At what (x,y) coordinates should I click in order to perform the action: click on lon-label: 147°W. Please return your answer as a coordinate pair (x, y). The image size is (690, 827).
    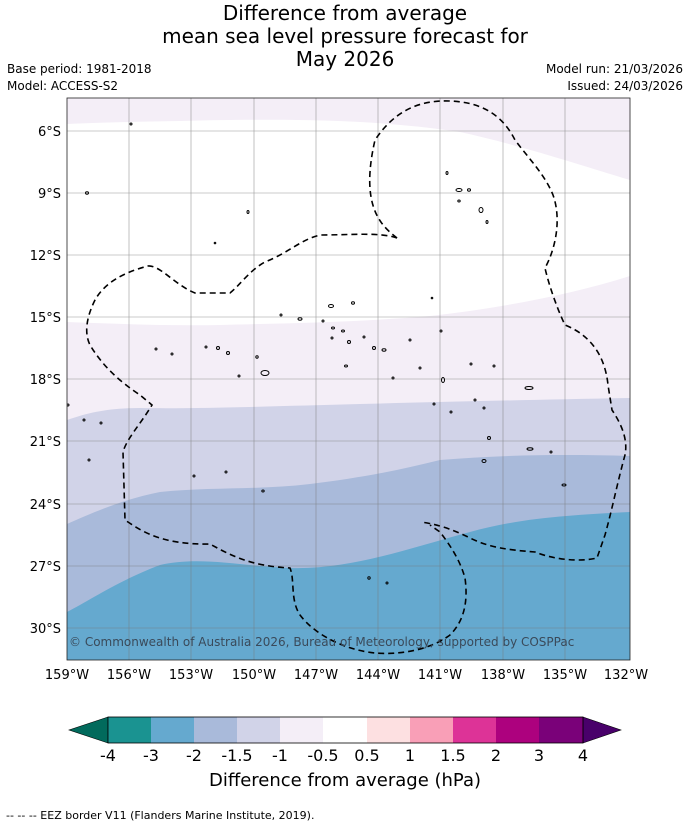
    Looking at the image, I should click on (316, 675).